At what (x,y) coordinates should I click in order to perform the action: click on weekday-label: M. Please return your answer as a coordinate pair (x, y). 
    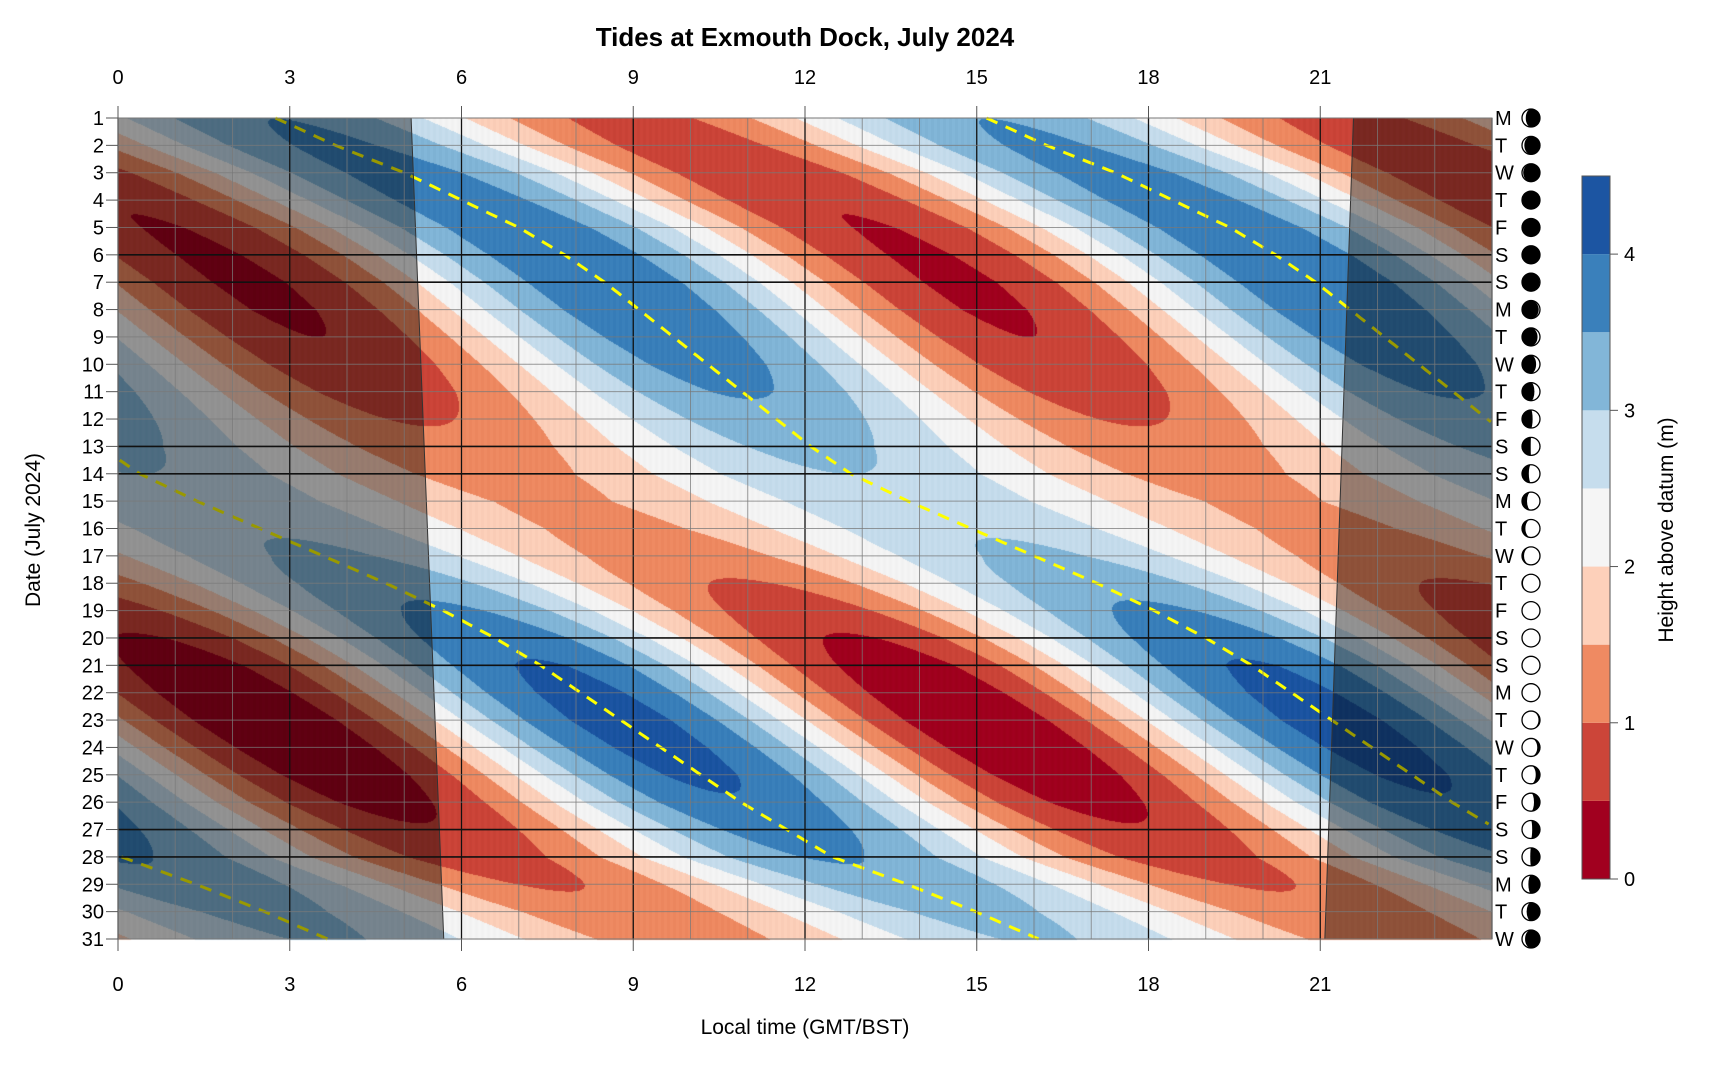
    Looking at the image, I should click on (1503, 502).